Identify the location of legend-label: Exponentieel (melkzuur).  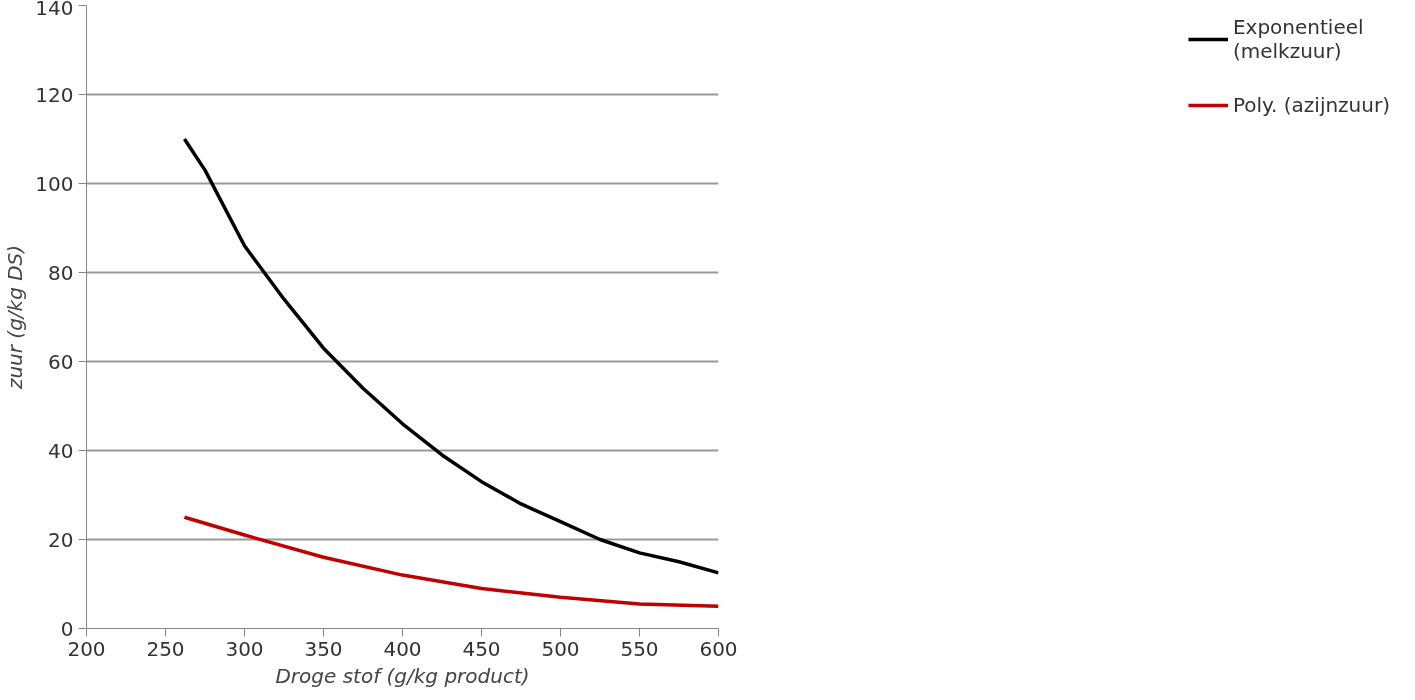
(1298, 39).